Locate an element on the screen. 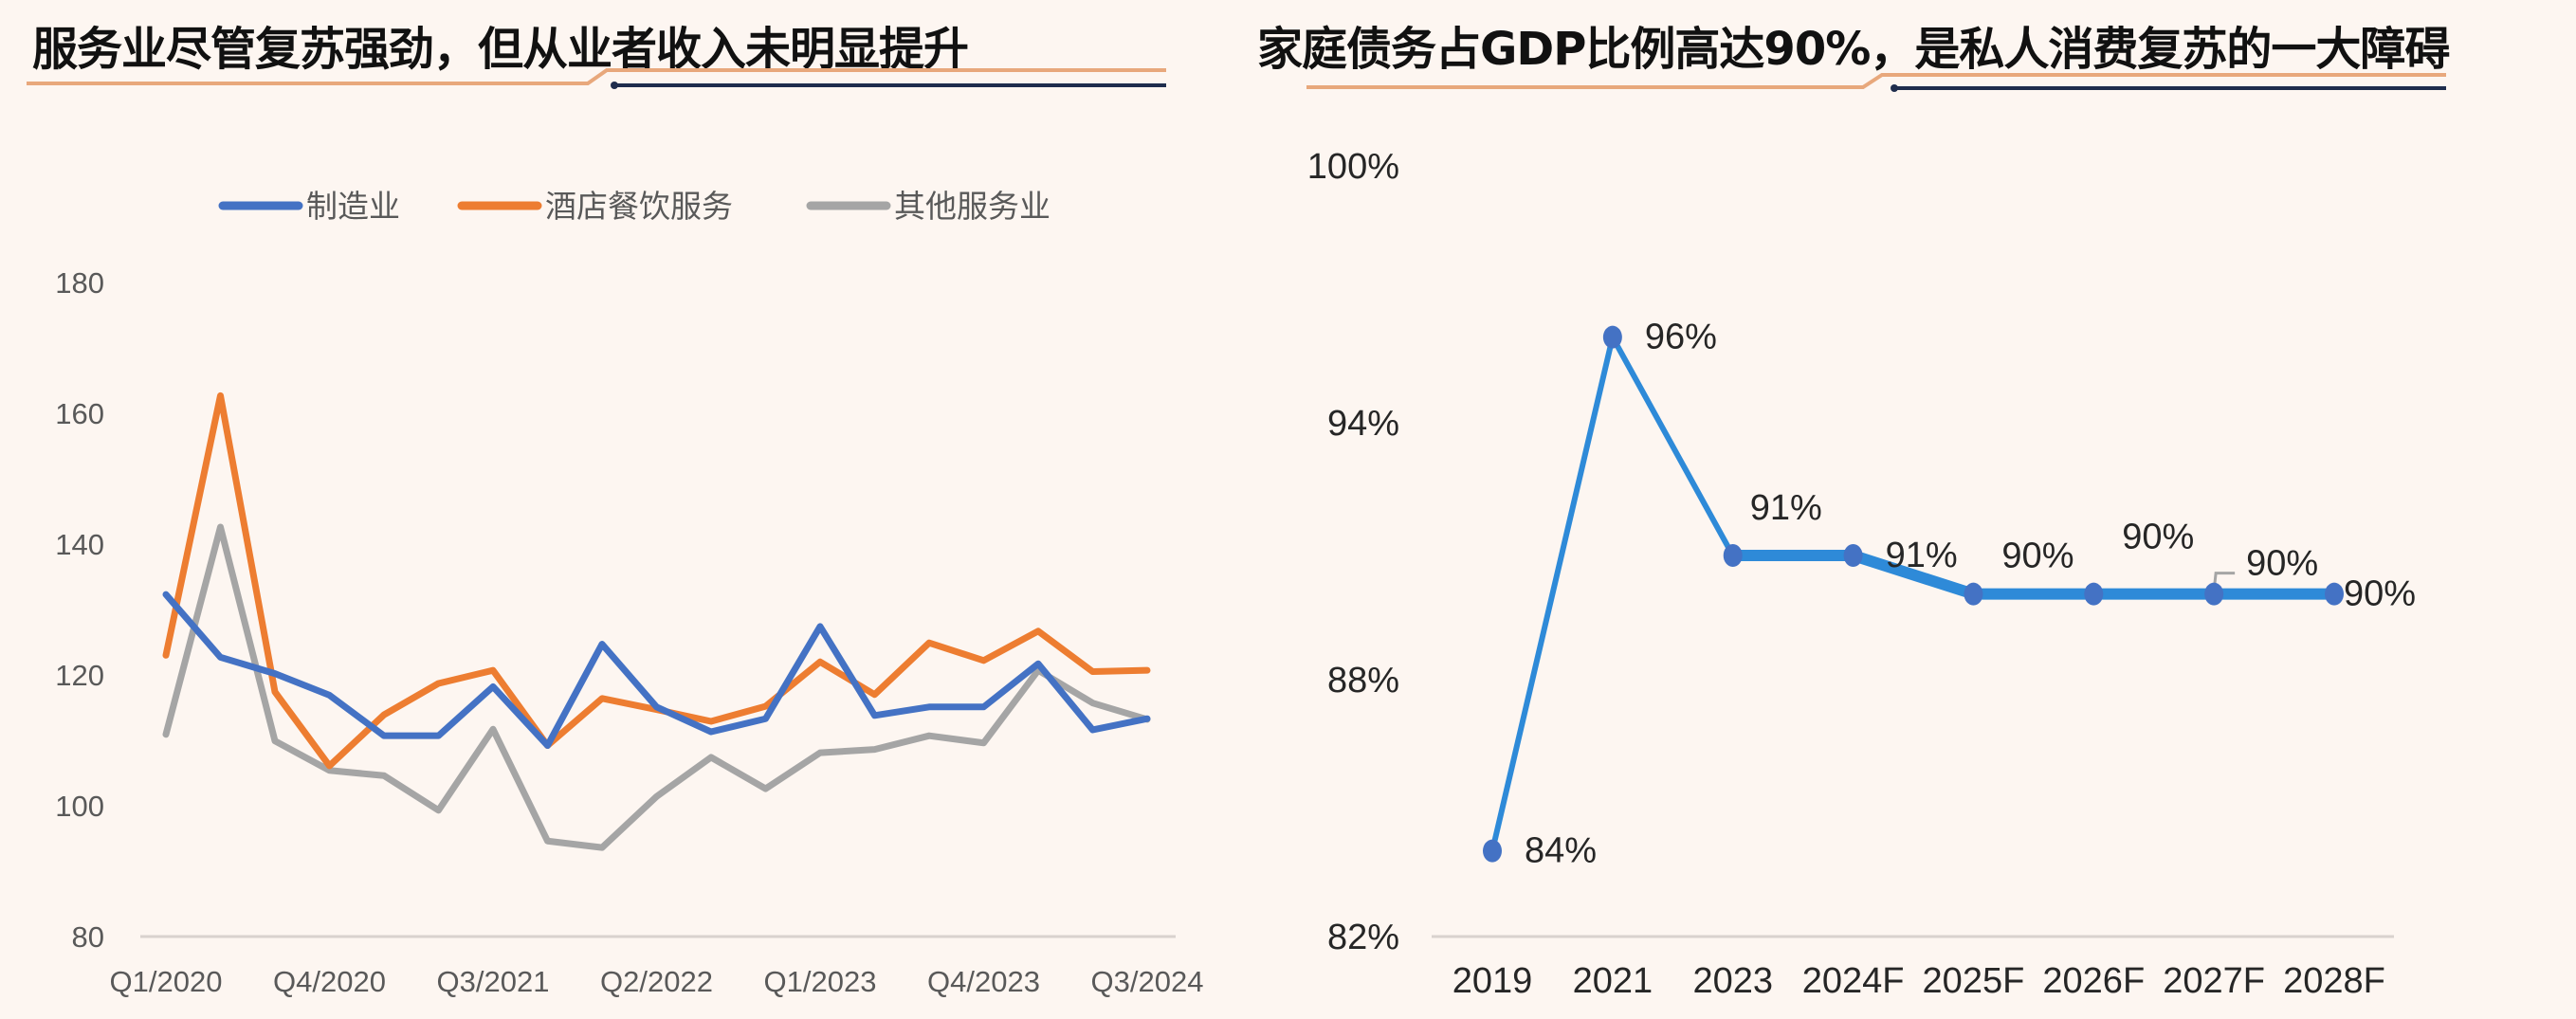  data-label: 96% is located at coordinates (1681, 337).